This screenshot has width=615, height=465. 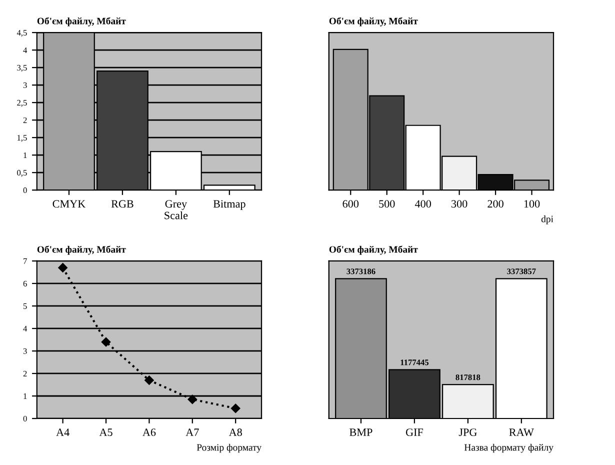 What do you see at coordinates (468, 377) in the screenshot?
I see `data-label: 817818` at bounding box center [468, 377].